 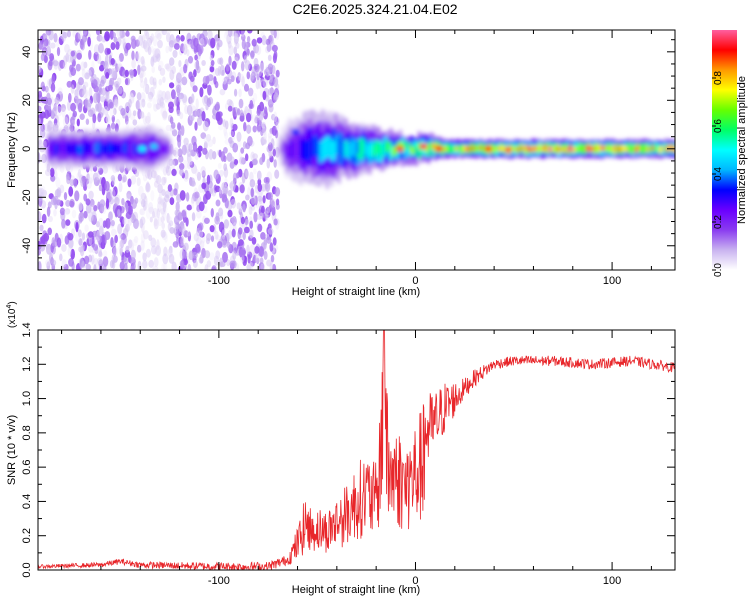 What do you see at coordinates (718, 126) in the screenshot?
I see `colorbar-tick-label: 0.6` at bounding box center [718, 126].